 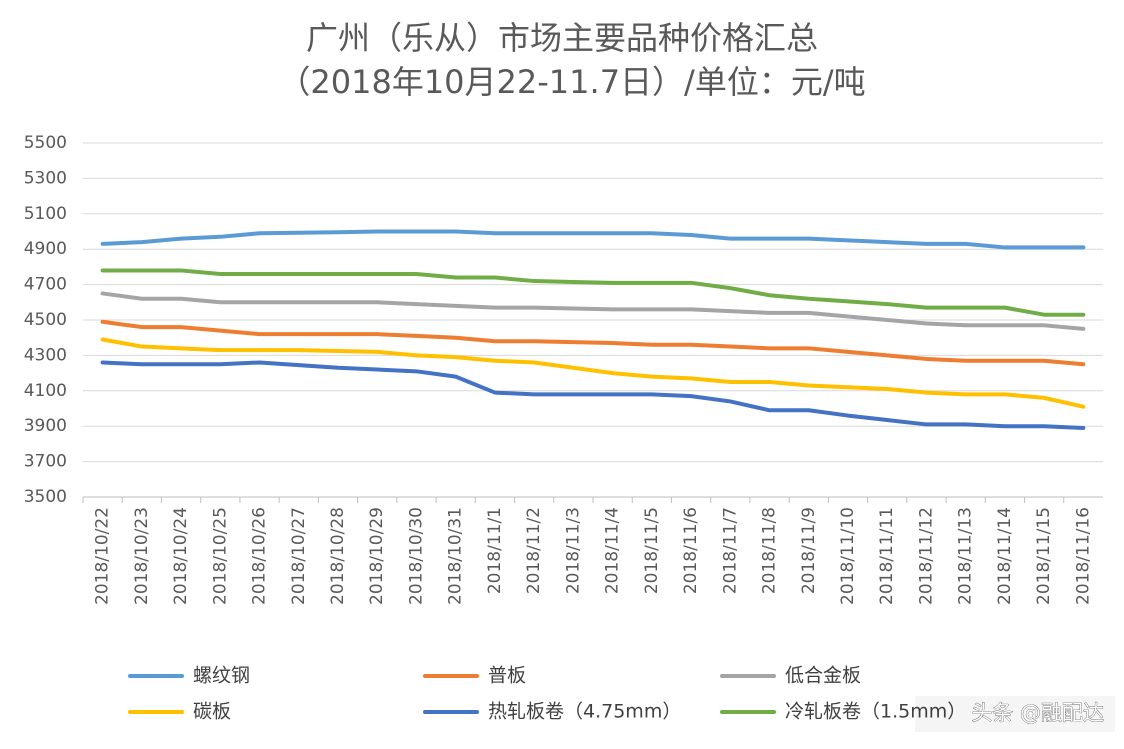 What do you see at coordinates (1037, 713) in the screenshot?
I see `watermark: 头条 @融配达` at bounding box center [1037, 713].